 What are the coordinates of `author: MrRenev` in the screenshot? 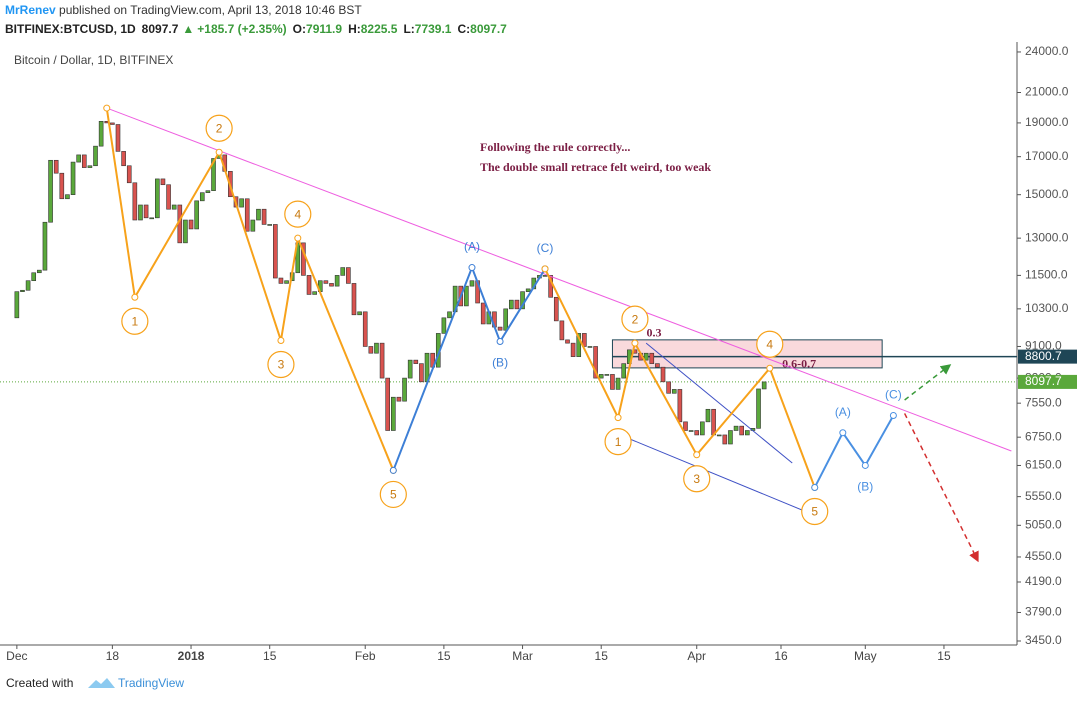 It's located at (30, 10).